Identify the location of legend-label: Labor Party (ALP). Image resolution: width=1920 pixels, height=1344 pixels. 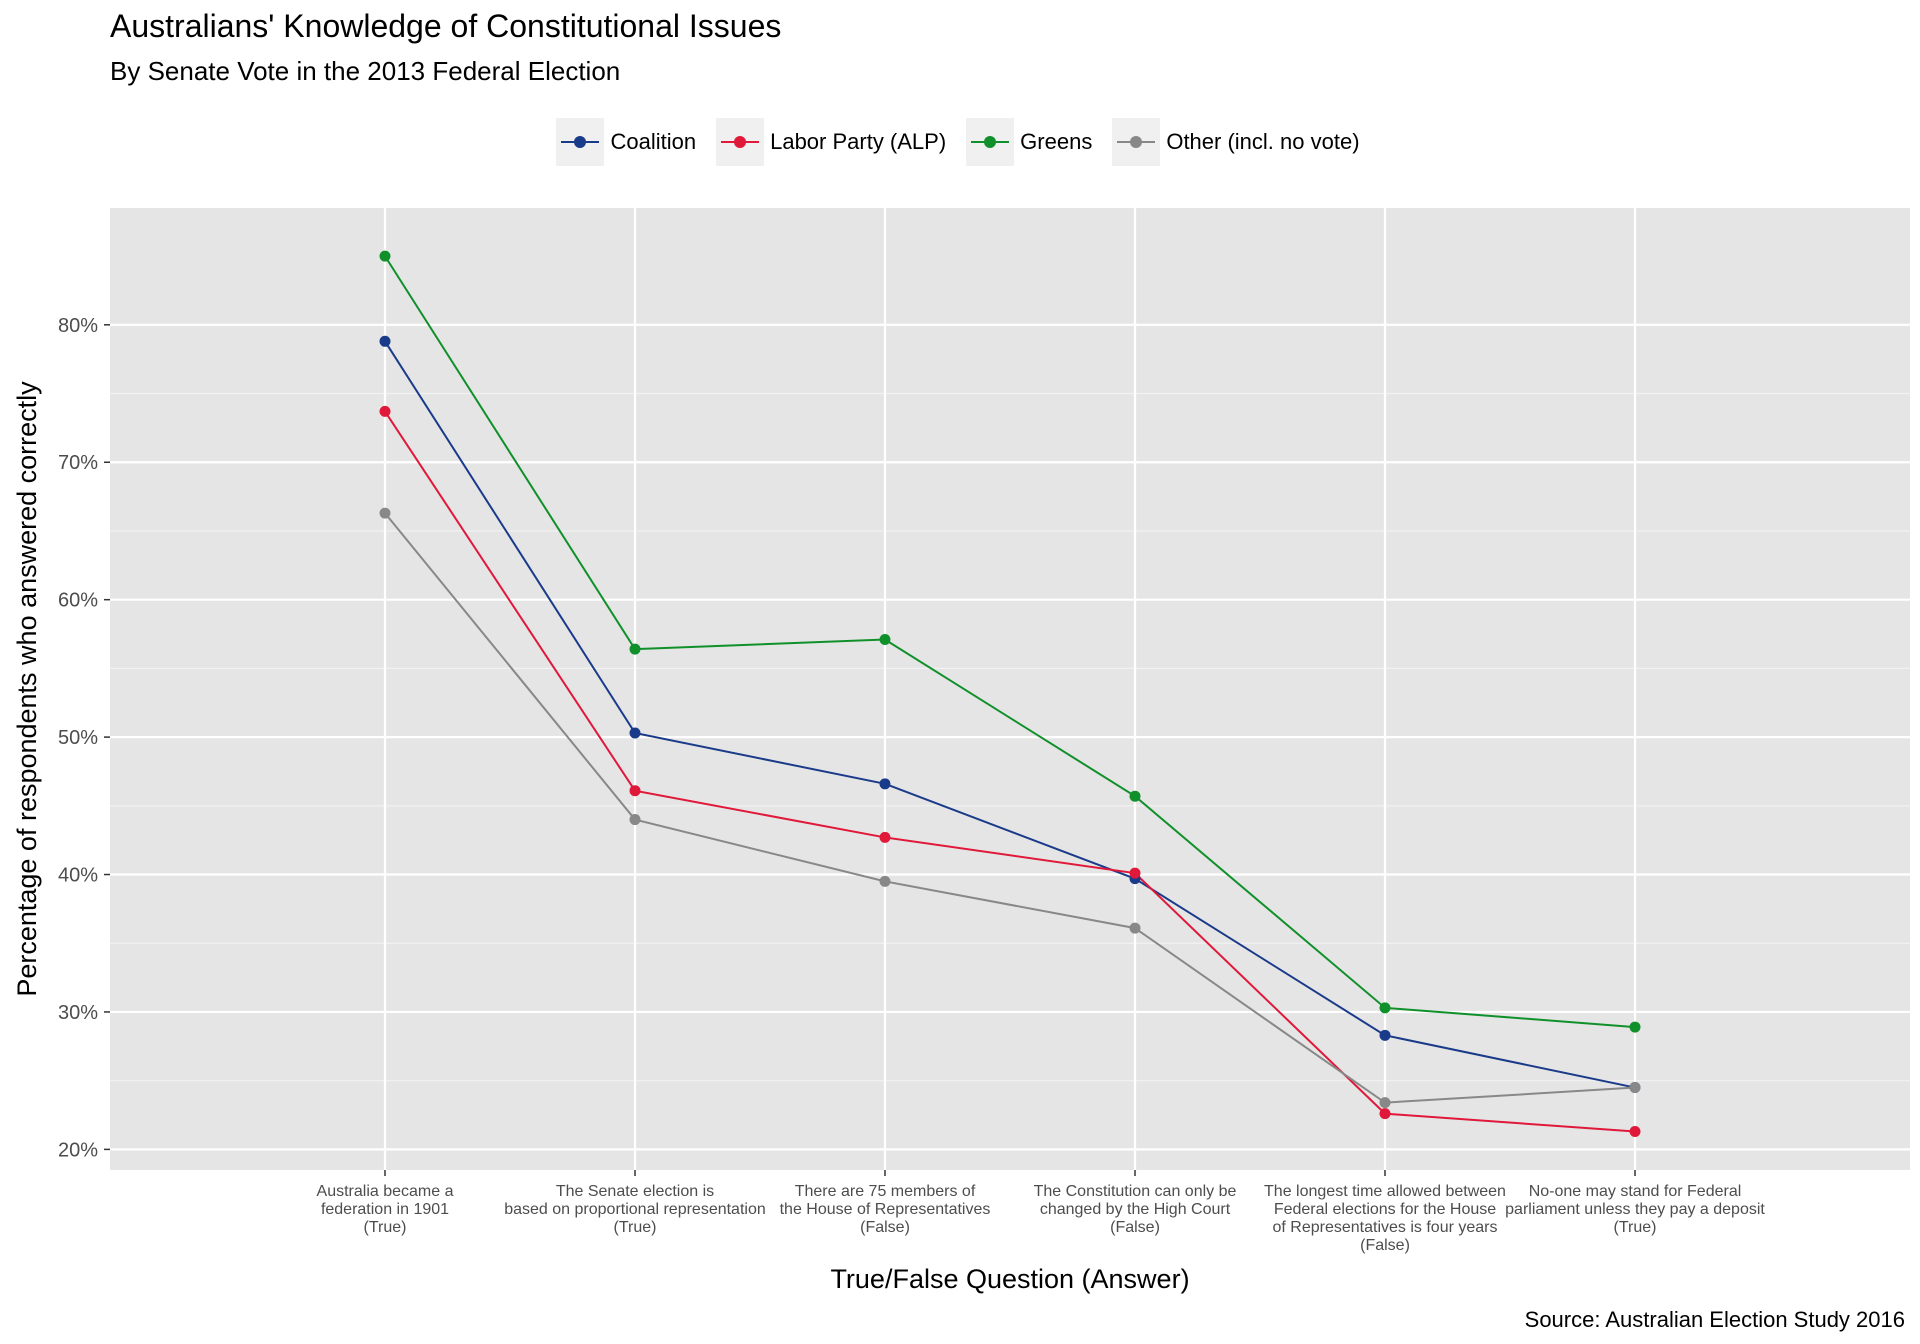
(858, 141).